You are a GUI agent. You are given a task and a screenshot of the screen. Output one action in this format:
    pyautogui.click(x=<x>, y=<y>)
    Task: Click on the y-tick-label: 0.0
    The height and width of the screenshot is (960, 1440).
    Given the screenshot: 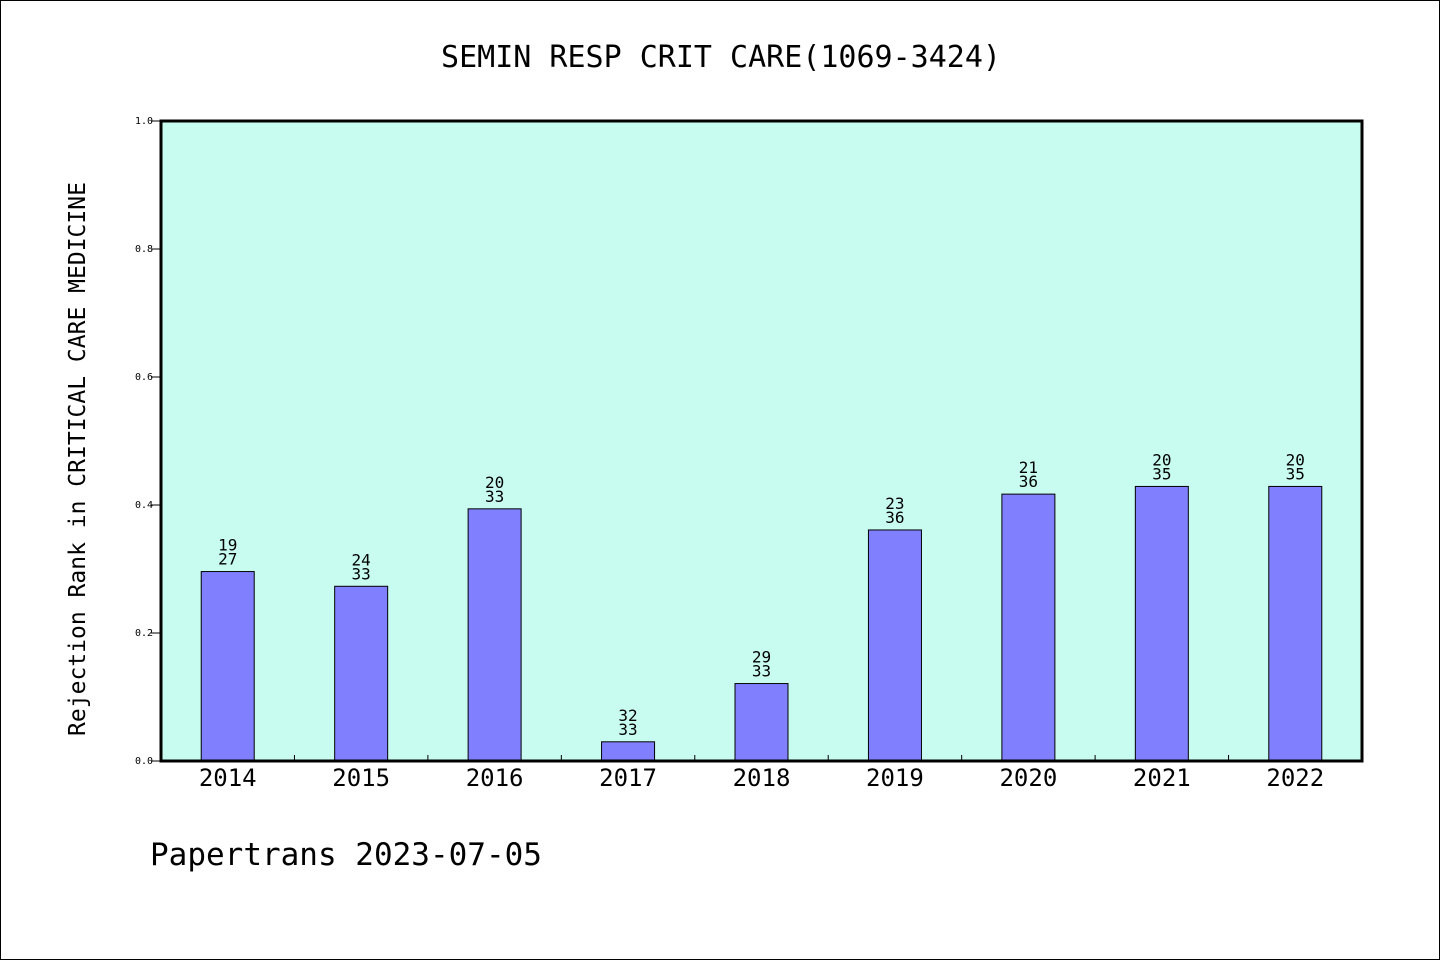 What is the action you would take?
    pyautogui.click(x=144, y=761)
    